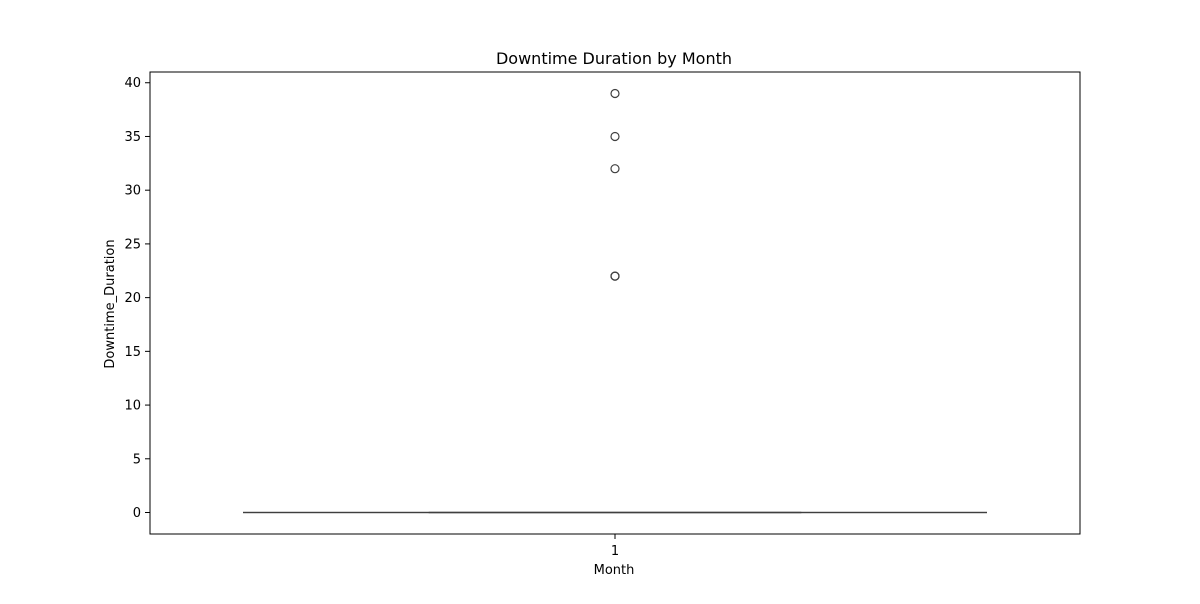 The height and width of the screenshot is (604, 1200). Describe the element at coordinates (132, 83) in the screenshot. I see `y-tick-label: 40` at that location.